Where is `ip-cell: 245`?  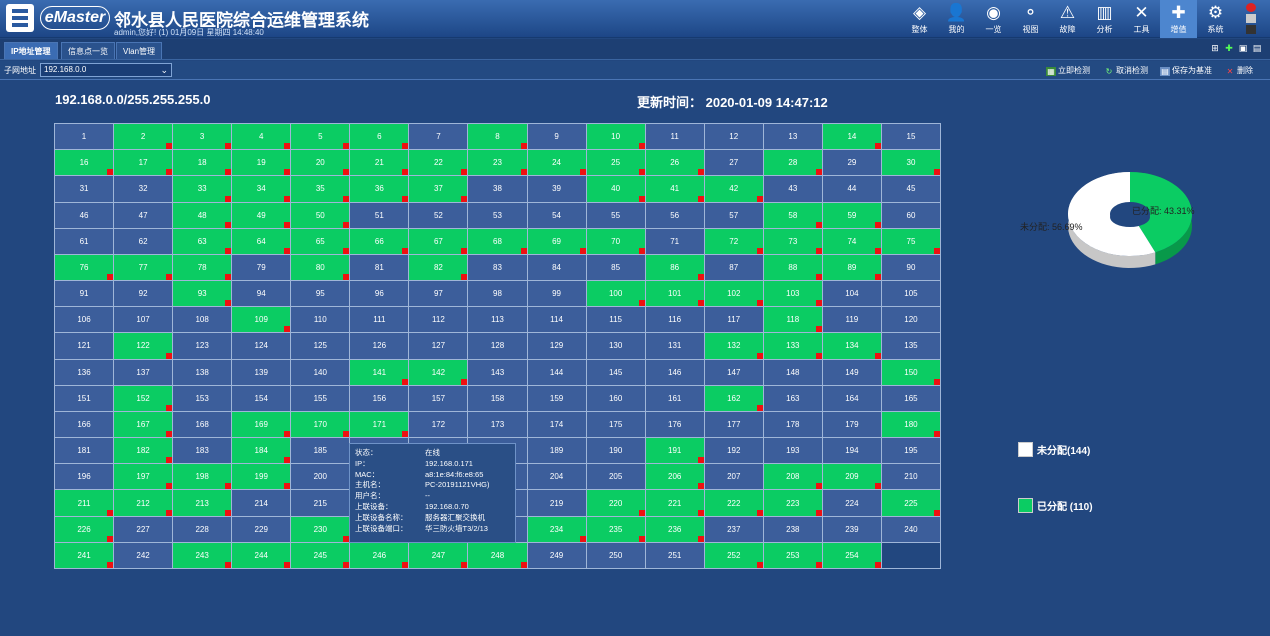 ip-cell: 245 is located at coordinates (321, 555).